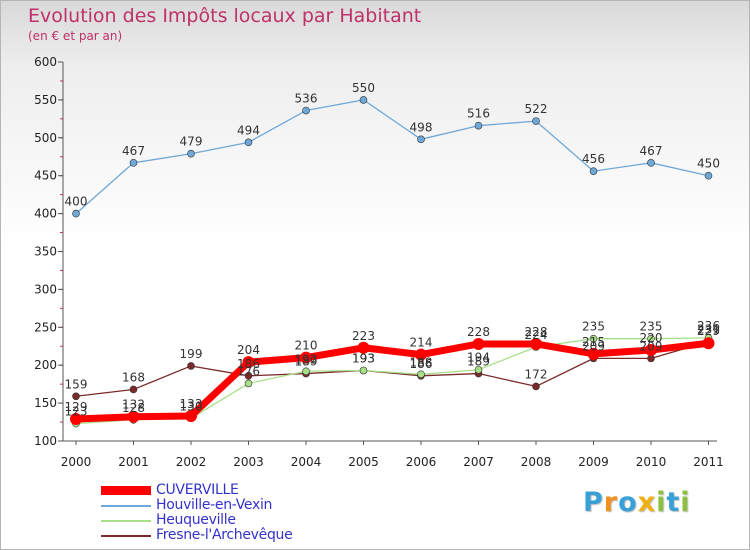  Describe the element at coordinates (593, 159) in the screenshot. I see `data-label: 456` at that location.